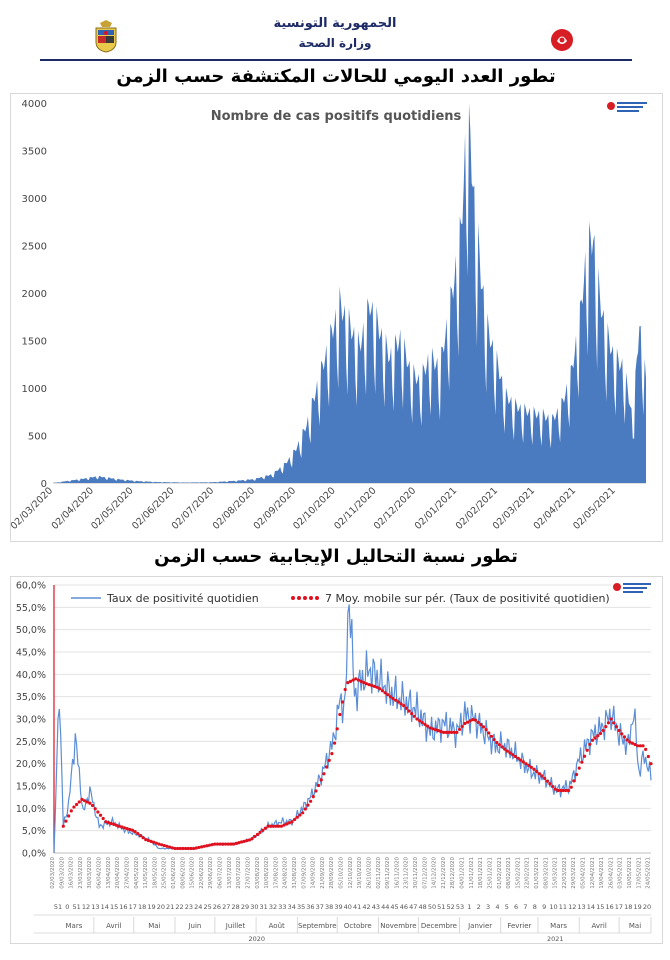 The height and width of the screenshot is (960, 670). I want to click on x-date-label: 03/08/2020, so click(258, 873).